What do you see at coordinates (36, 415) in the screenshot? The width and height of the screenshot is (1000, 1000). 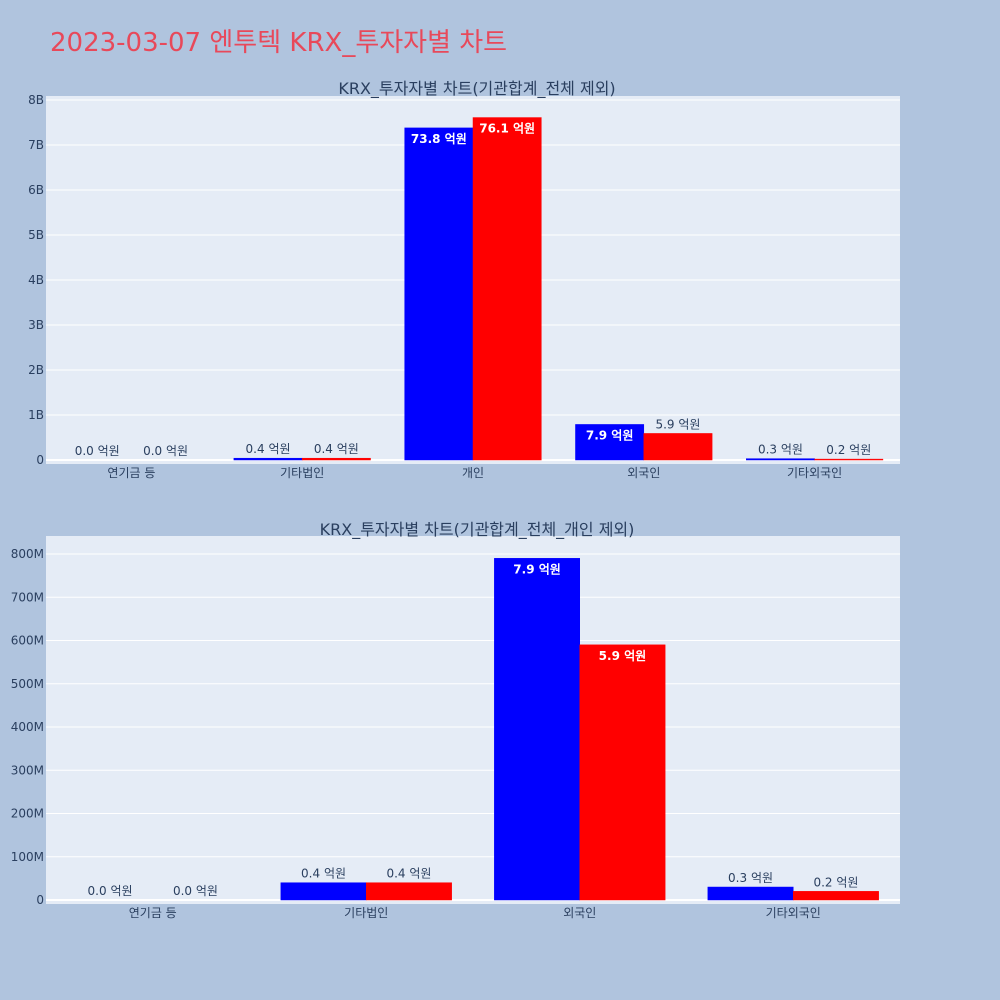 I see `y-tick-label: 1B` at bounding box center [36, 415].